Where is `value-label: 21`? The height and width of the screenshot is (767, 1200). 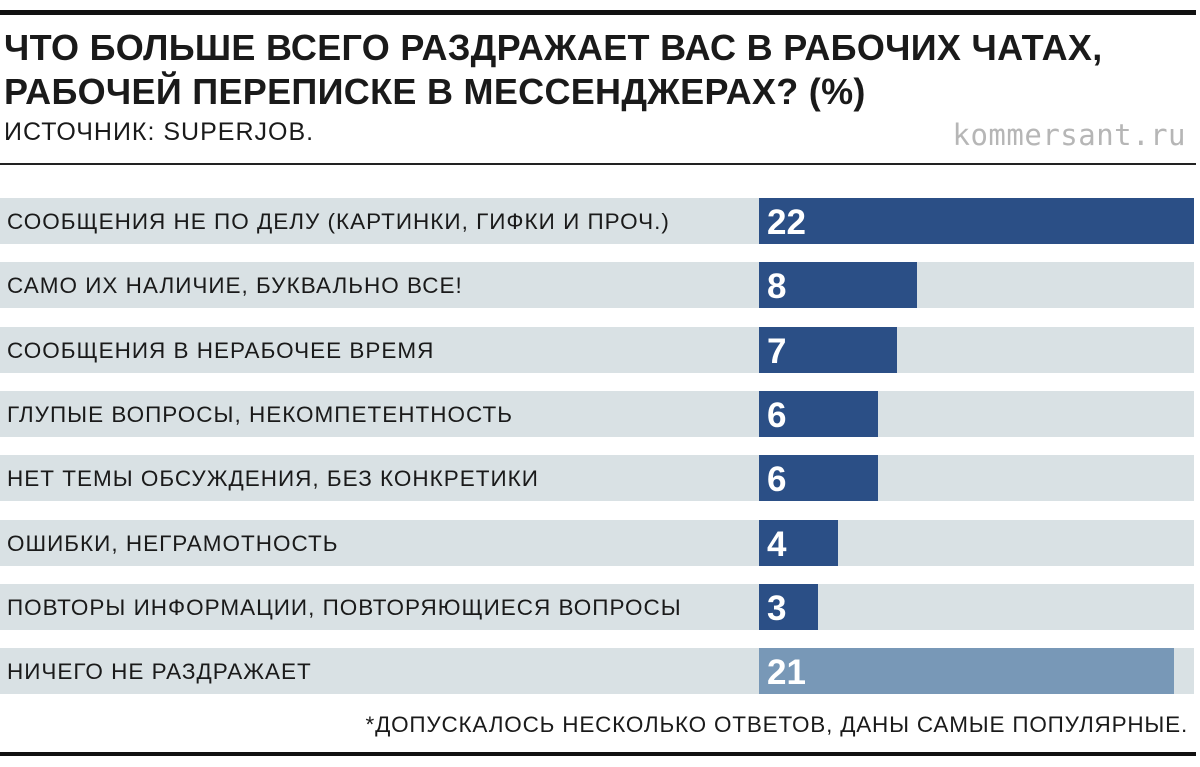
value-label: 21 is located at coordinates (786, 672).